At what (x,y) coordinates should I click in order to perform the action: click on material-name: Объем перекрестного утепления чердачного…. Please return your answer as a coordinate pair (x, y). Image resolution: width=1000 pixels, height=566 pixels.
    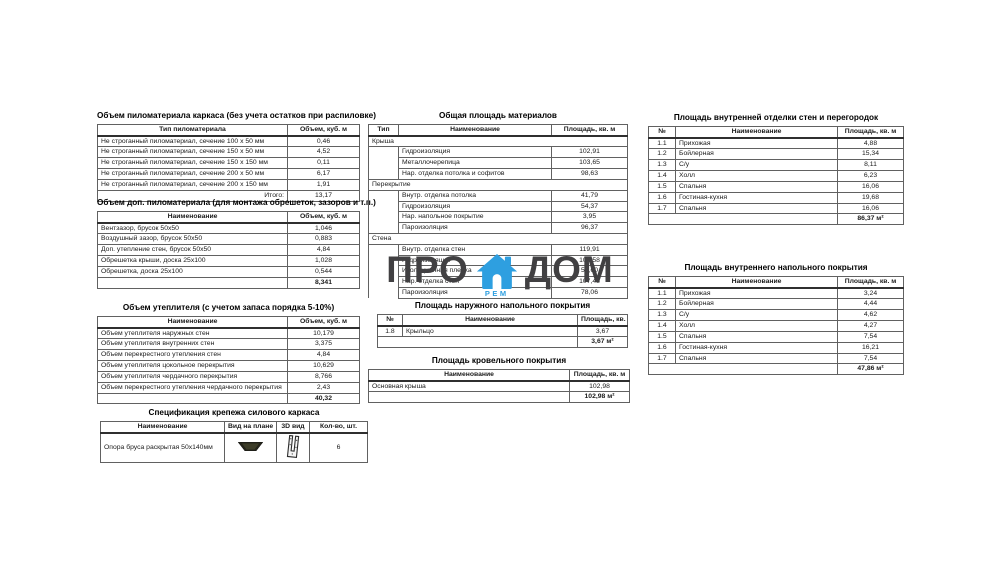
    Looking at the image, I should click on (192, 387).